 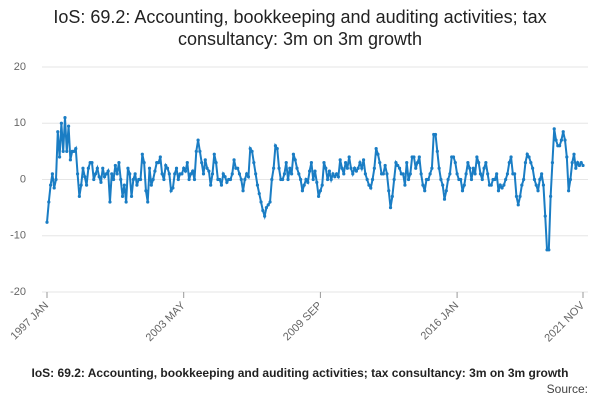 I want to click on y-tick-label: 10, so click(x=20, y=123).